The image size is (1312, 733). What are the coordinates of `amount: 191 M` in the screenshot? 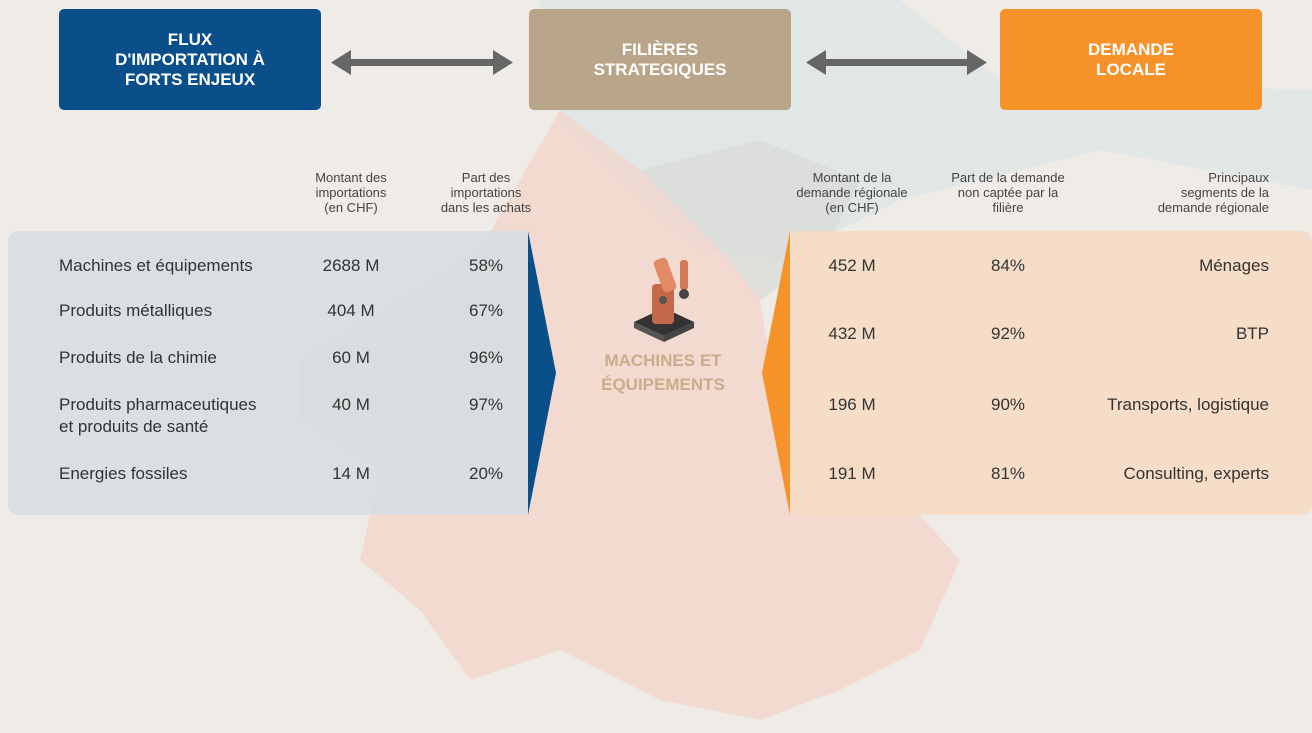 It's located at (852, 473).